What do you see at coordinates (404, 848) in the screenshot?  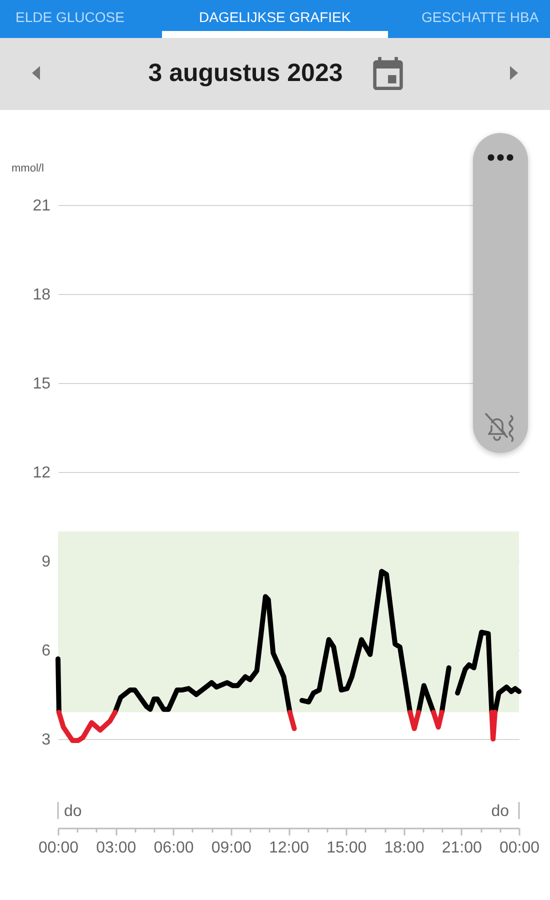 I see `x-tick-label: 18:00` at bounding box center [404, 848].